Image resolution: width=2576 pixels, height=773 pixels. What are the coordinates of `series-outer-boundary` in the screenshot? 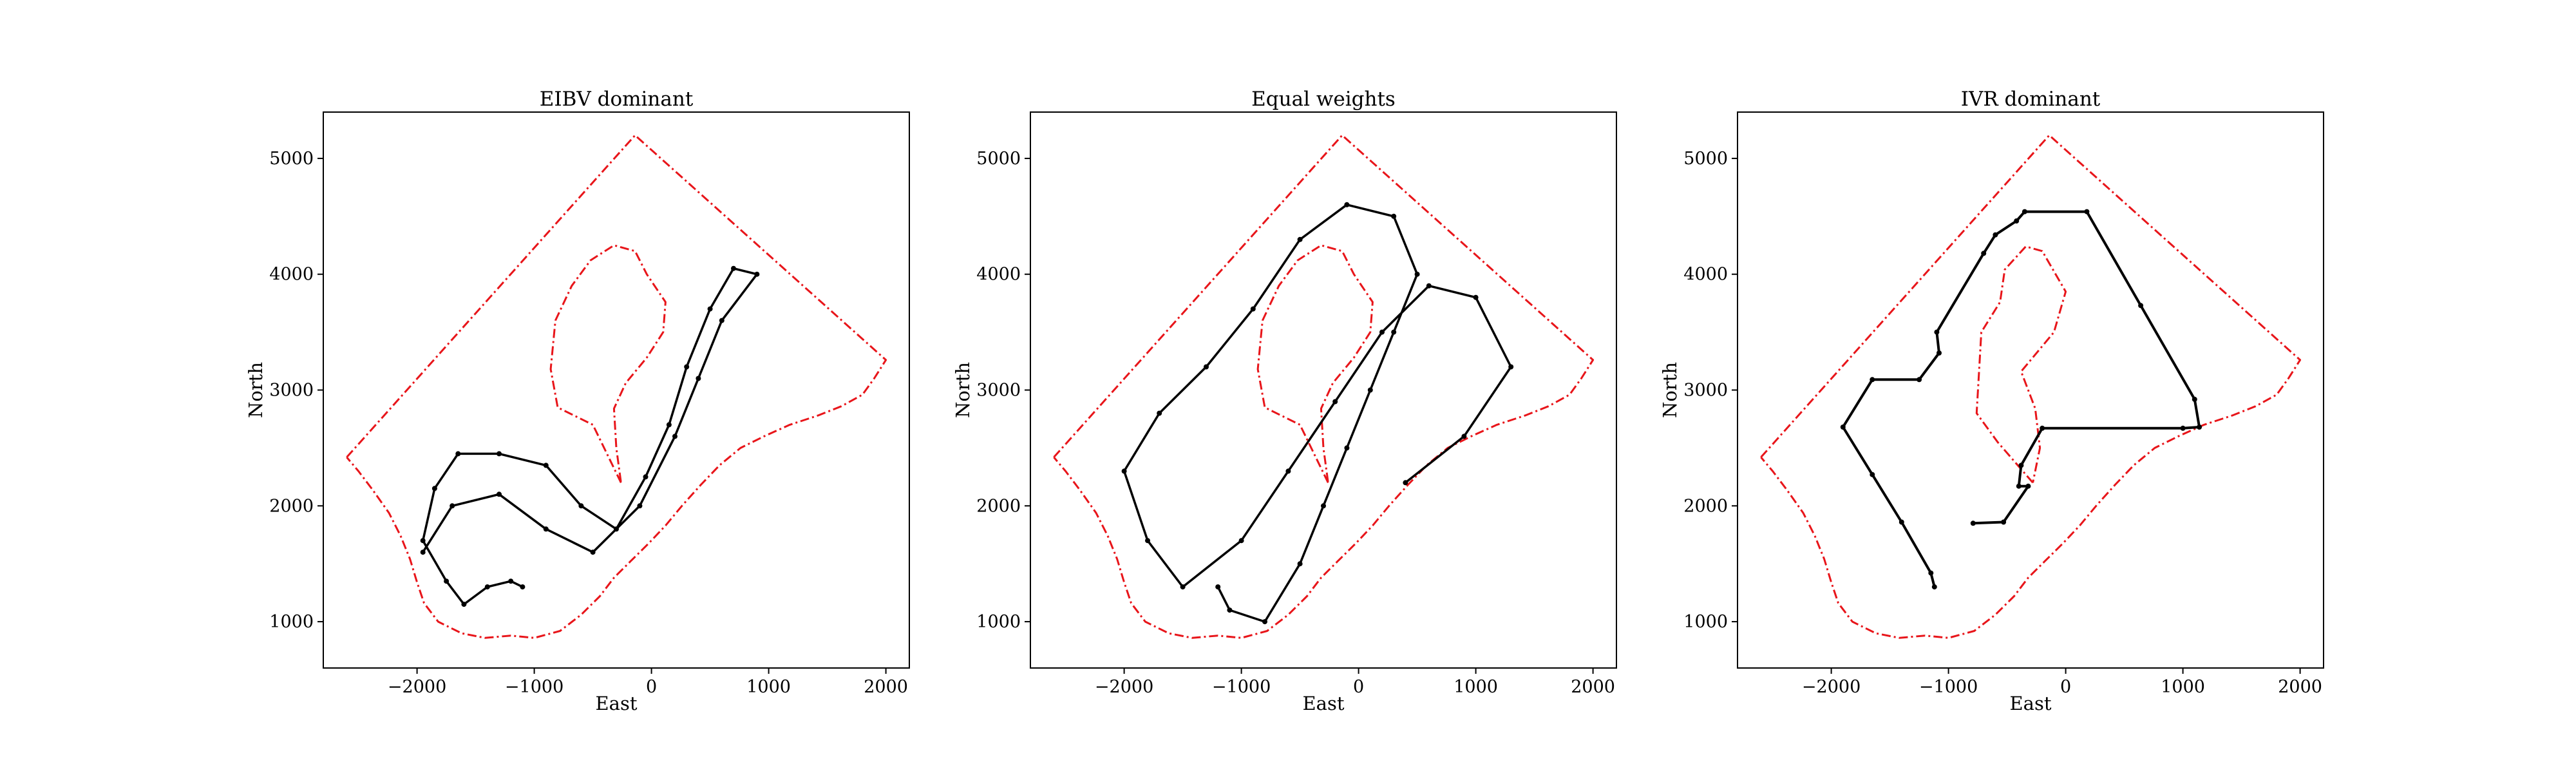 It's located at (1324, 386).